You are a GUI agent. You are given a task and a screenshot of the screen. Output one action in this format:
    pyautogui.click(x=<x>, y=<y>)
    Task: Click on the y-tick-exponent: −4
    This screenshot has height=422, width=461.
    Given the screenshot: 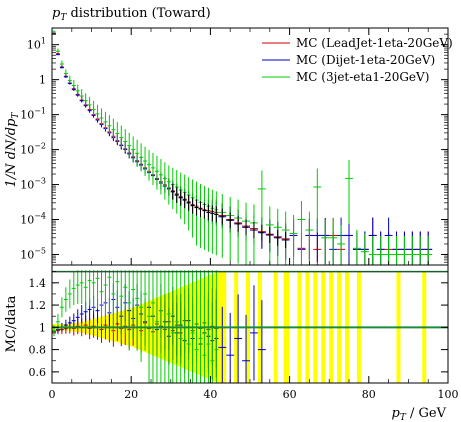 What is the action you would take?
    pyautogui.click(x=40, y=216)
    